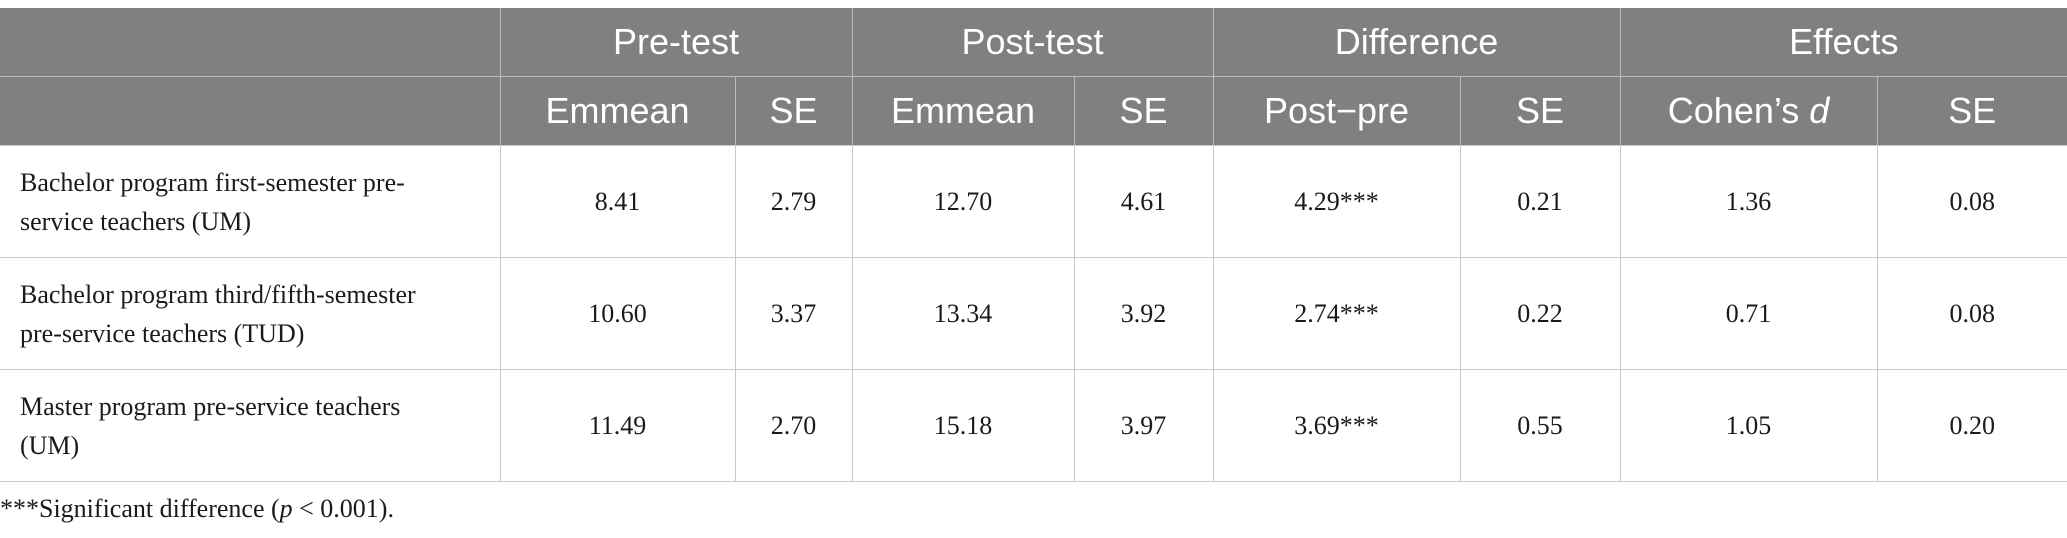 The image size is (2067, 538). Describe the element at coordinates (212, 182) in the screenshot. I see `row-label-line: Bachelor program first-semester pre-` at that location.